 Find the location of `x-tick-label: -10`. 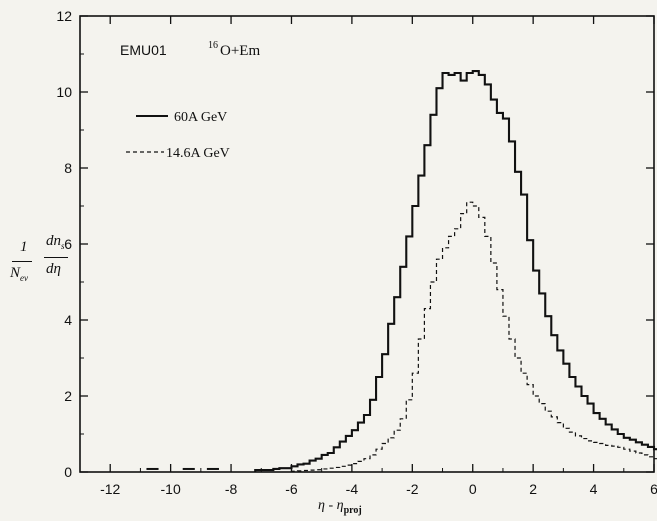

x-tick-label: -10 is located at coordinates (171, 489).